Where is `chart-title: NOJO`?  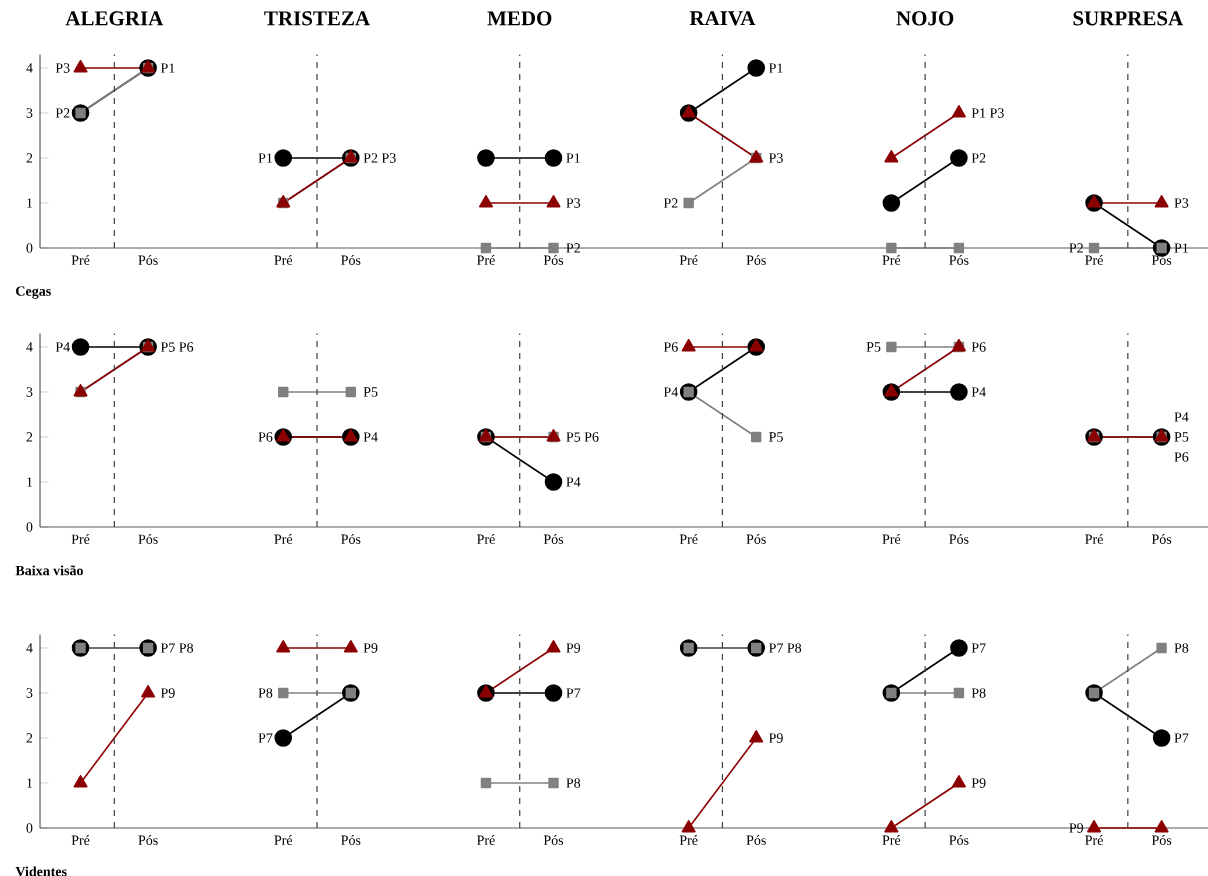
chart-title: NOJO is located at coordinates (925, 18).